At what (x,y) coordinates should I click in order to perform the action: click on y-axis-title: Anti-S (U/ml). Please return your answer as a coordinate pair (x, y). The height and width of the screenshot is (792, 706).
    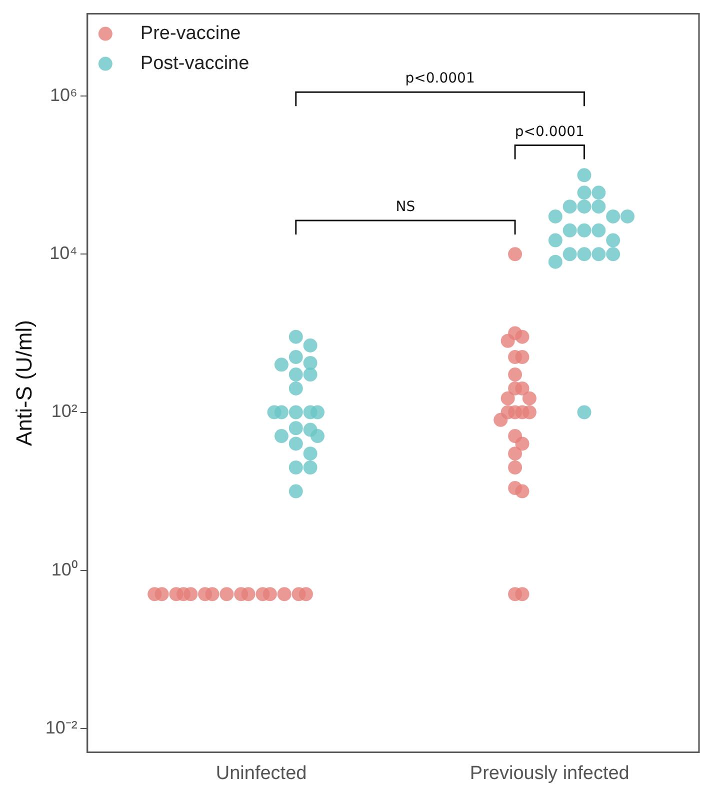
    Looking at the image, I should click on (23, 383).